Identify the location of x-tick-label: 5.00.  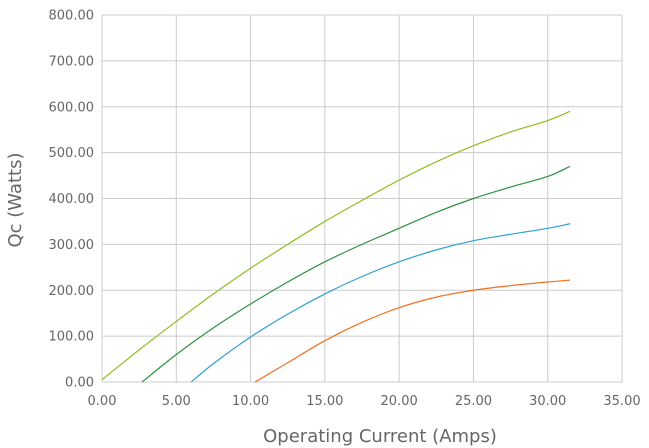
(176, 401).